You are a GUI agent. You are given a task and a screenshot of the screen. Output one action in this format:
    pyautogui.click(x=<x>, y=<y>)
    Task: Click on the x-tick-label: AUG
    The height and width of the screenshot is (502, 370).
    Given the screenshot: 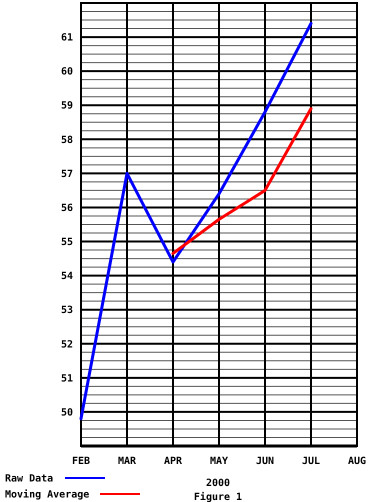 What is the action you would take?
    pyautogui.click(x=357, y=461)
    